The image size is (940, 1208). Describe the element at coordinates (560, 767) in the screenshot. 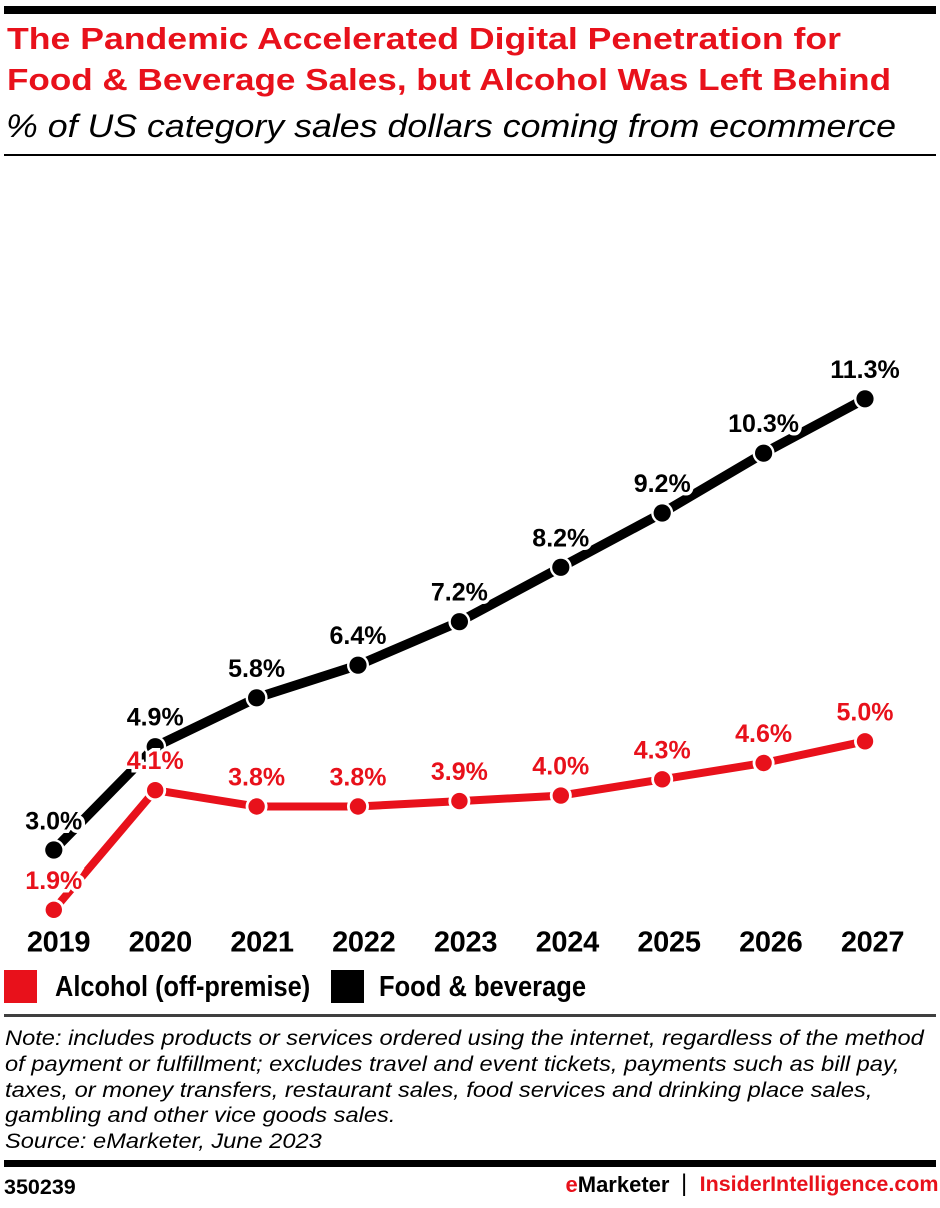

I see `svg-text: 4.0%` at that location.